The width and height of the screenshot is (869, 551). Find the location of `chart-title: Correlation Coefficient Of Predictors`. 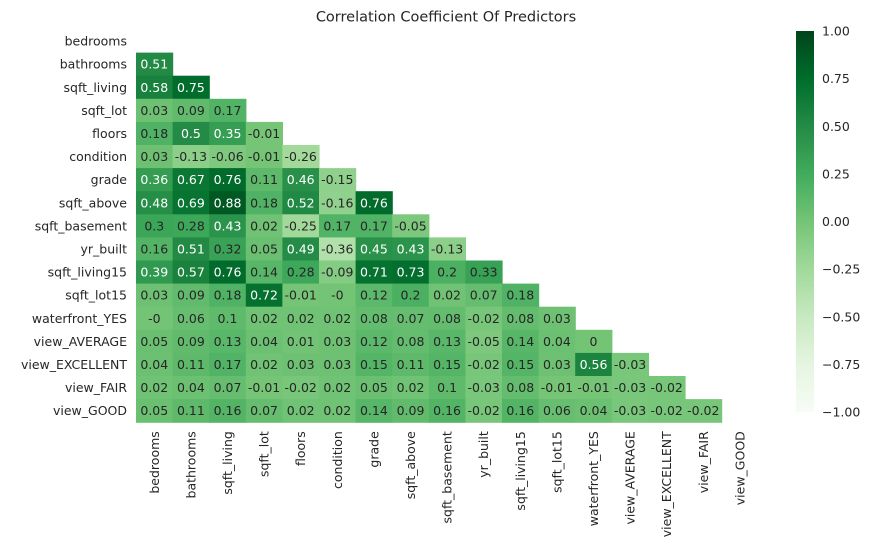

chart-title: Correlation Coefficient Of Predictors is located at coordinates (446, 18).